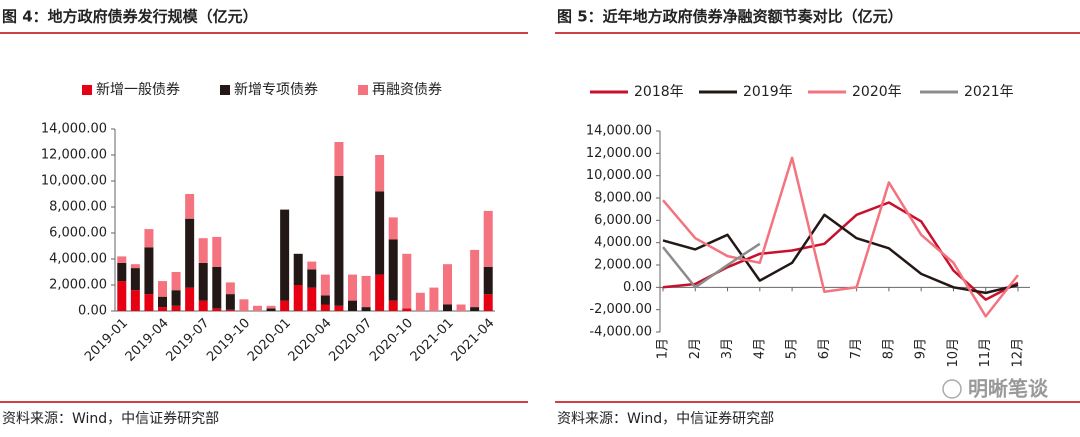 The height and width of the screenshot is (437, 1080). I want to click on chart-title: 图 4：地方政府债券发行规模（亿元）, so click(130, 17).